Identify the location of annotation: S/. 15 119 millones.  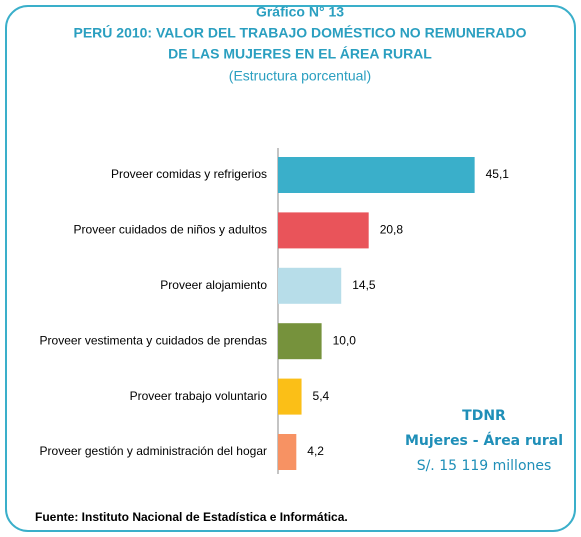
(484, 466).